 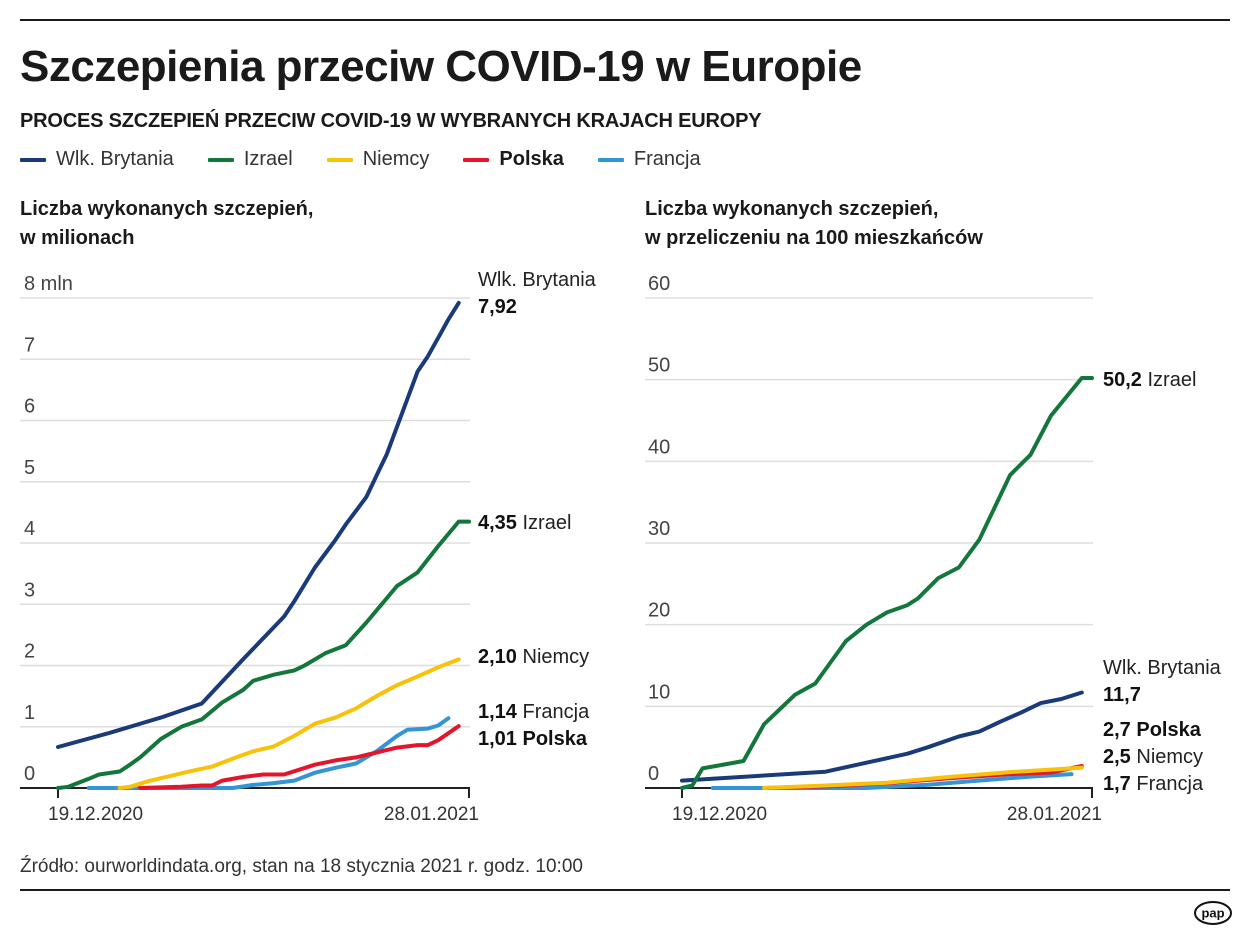 I want to click on bottom-rule, so click(x=625, y=890).